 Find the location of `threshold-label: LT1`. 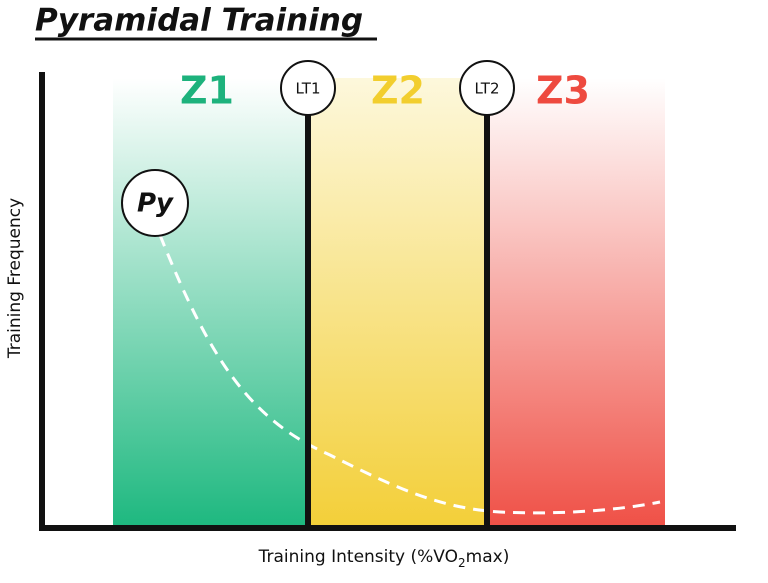

threshold-label: LT1 is located at coordinates (308, 89).